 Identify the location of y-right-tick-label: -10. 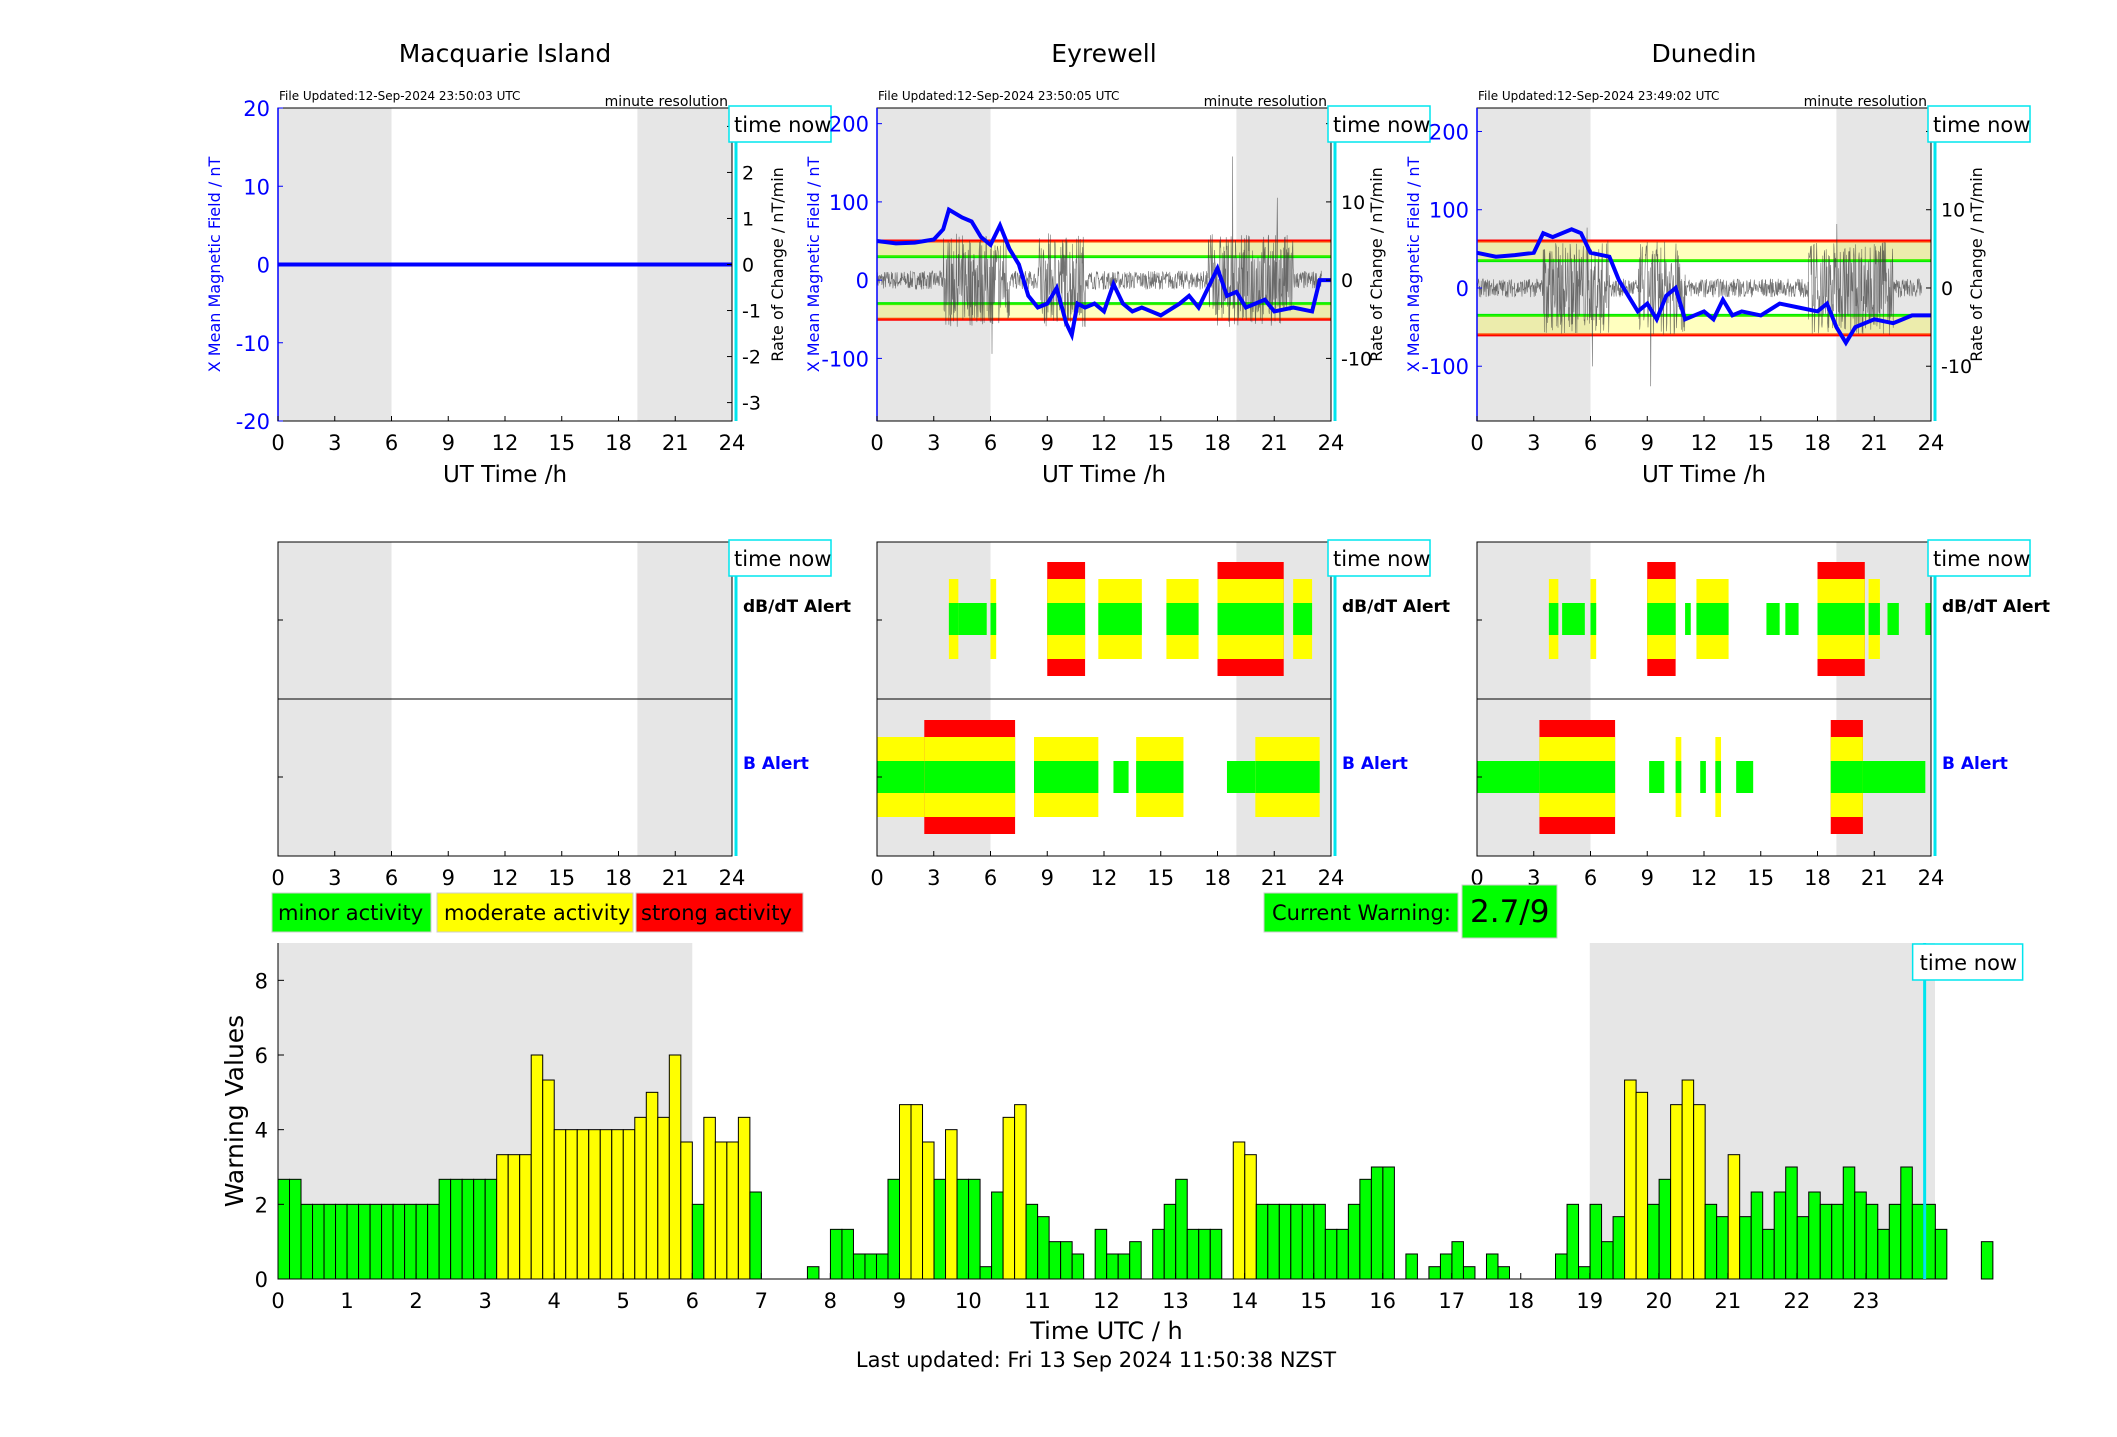
(1356, 359).